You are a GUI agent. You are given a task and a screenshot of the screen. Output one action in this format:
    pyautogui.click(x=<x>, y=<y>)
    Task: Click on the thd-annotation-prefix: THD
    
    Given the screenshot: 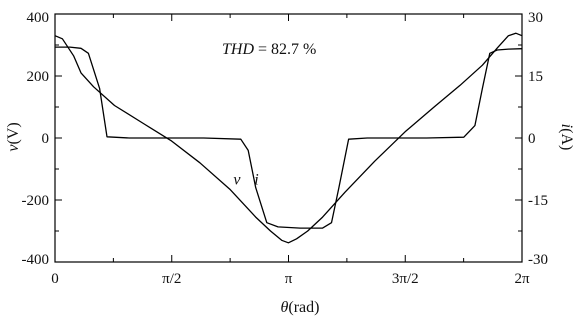 What is the action you would take?
    pyautogui.click(x=238, y=49)
    